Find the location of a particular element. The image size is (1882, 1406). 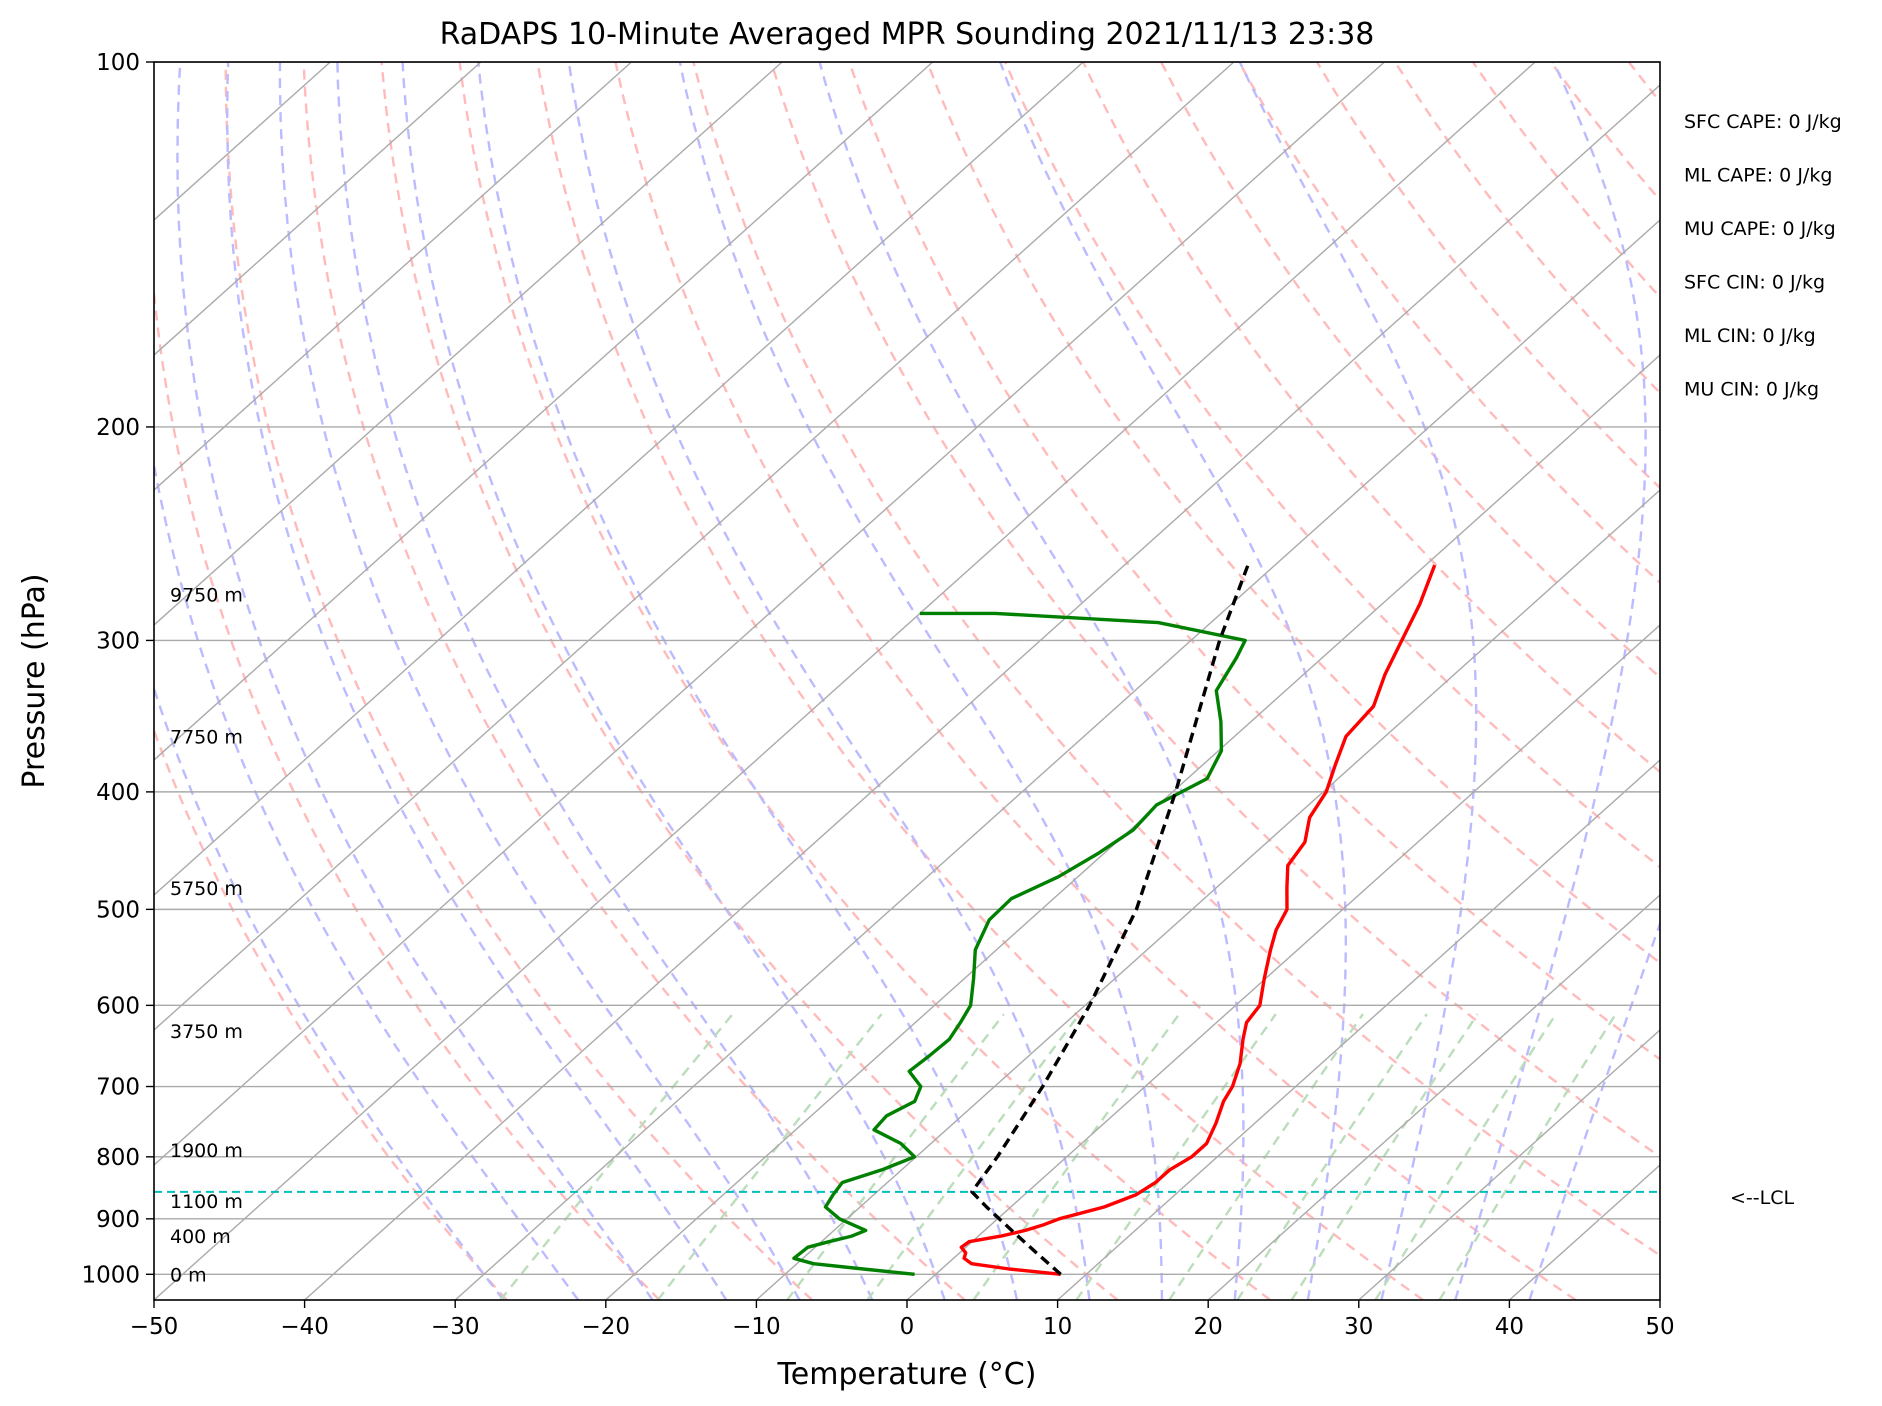

height-label: 5750 m is located at coordinates (206, 889).